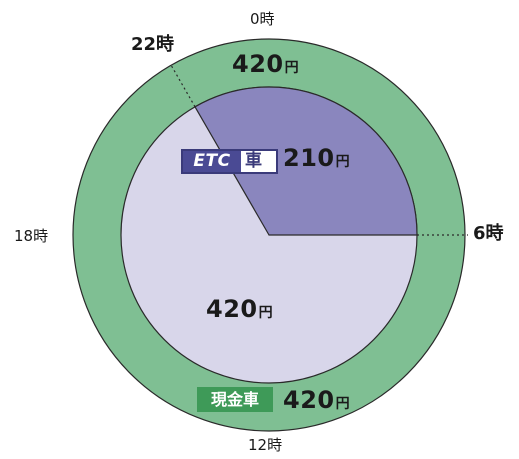 The image size is (519, 459). What do you see at coordinates (183, 86) in the screenshot?
I see `hour-22-tick` at bounding box center [183, 86].